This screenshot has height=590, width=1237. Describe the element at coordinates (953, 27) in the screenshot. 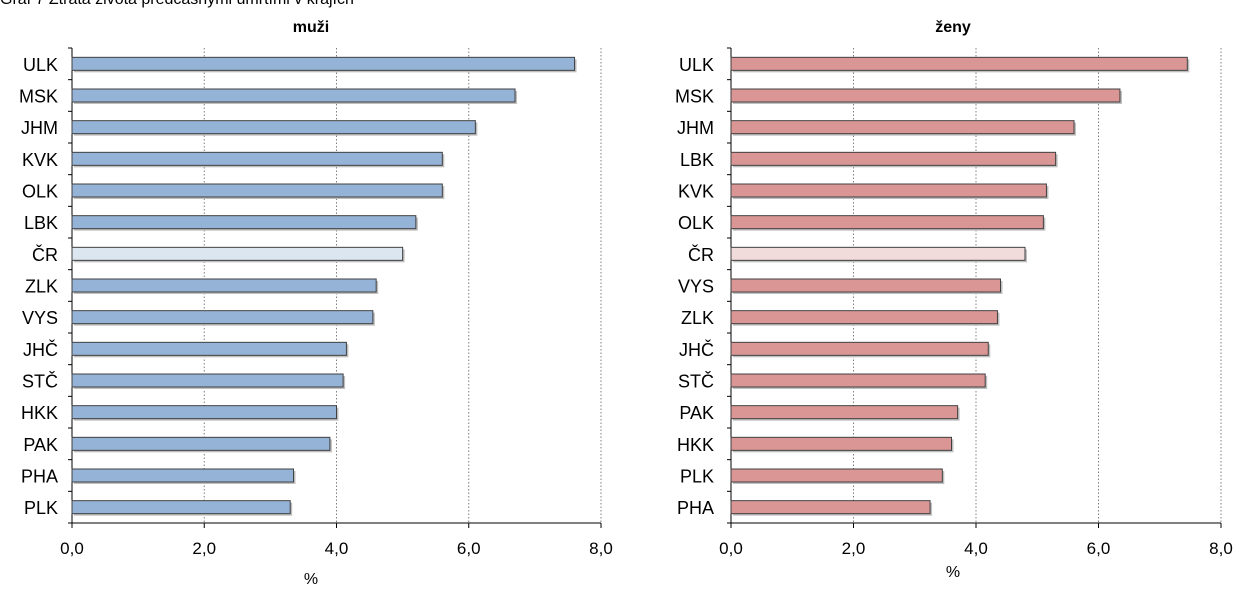

I see `chart-title: ženy` at that location.